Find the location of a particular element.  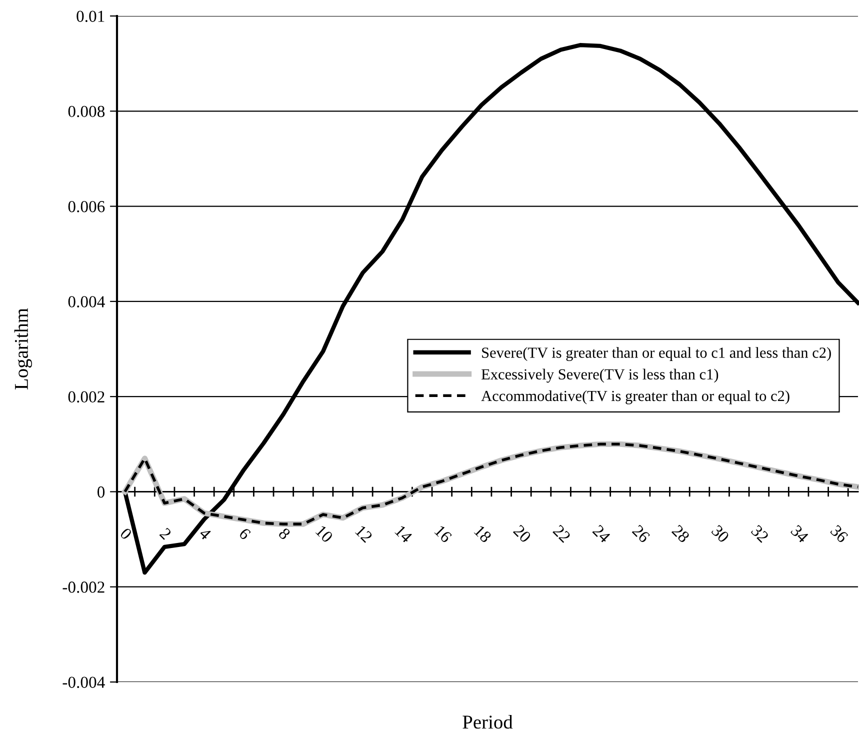

x-tick-label: 8 is located at coordinates (284, 533).